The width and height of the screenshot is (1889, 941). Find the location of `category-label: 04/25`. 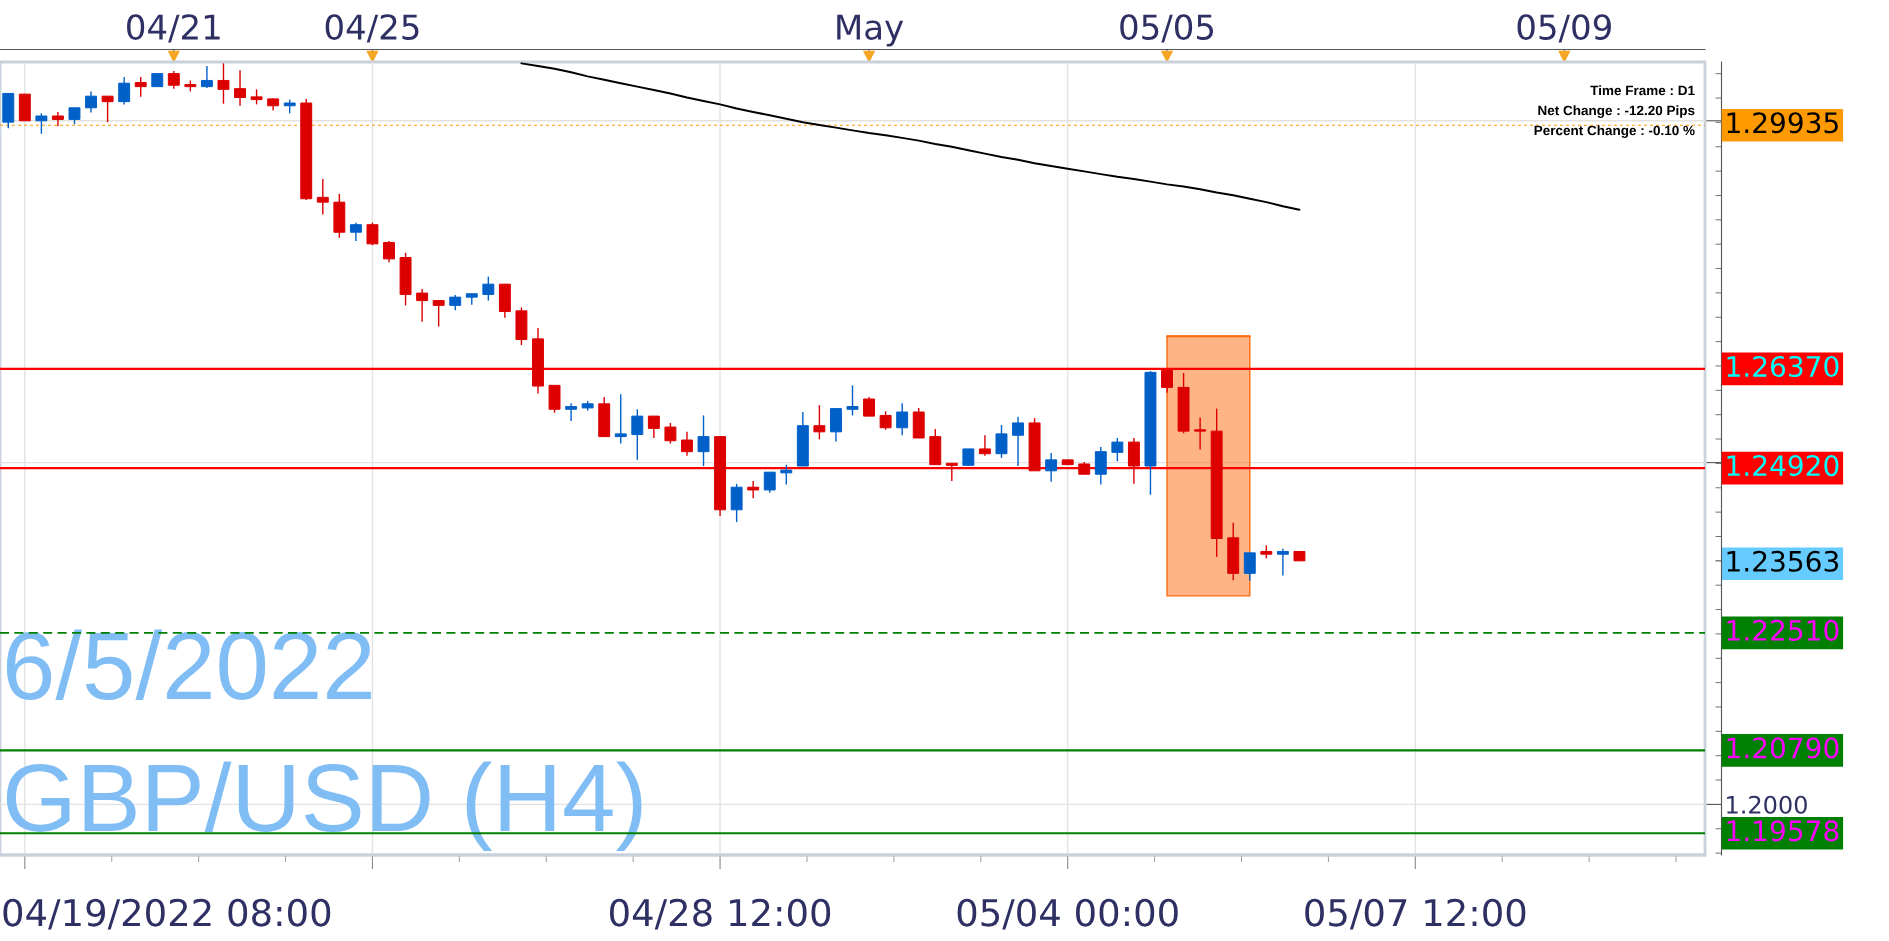

category-label: 04/25 is located at coordinates (372, 28).